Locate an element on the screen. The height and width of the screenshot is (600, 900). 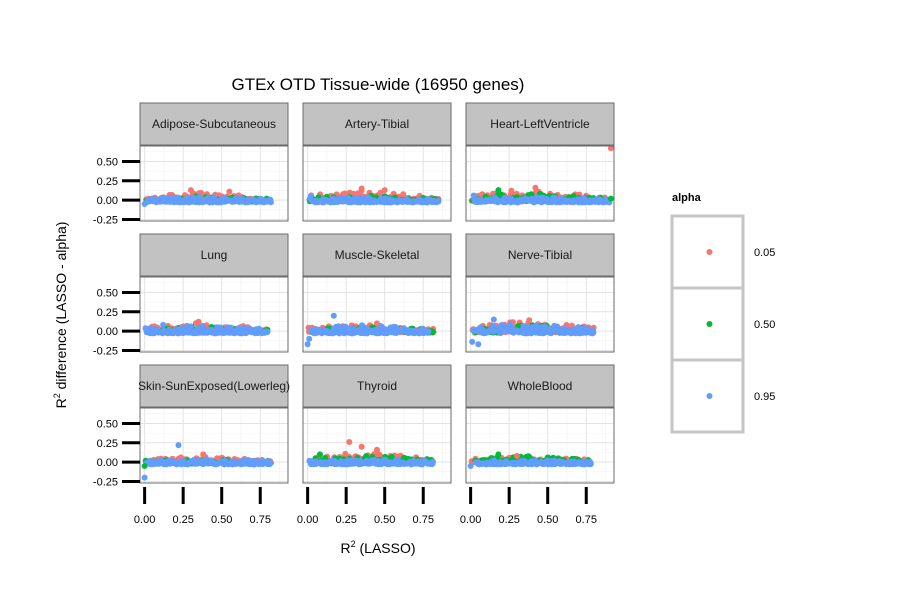
gridlines is located at coordinates (540, 314).